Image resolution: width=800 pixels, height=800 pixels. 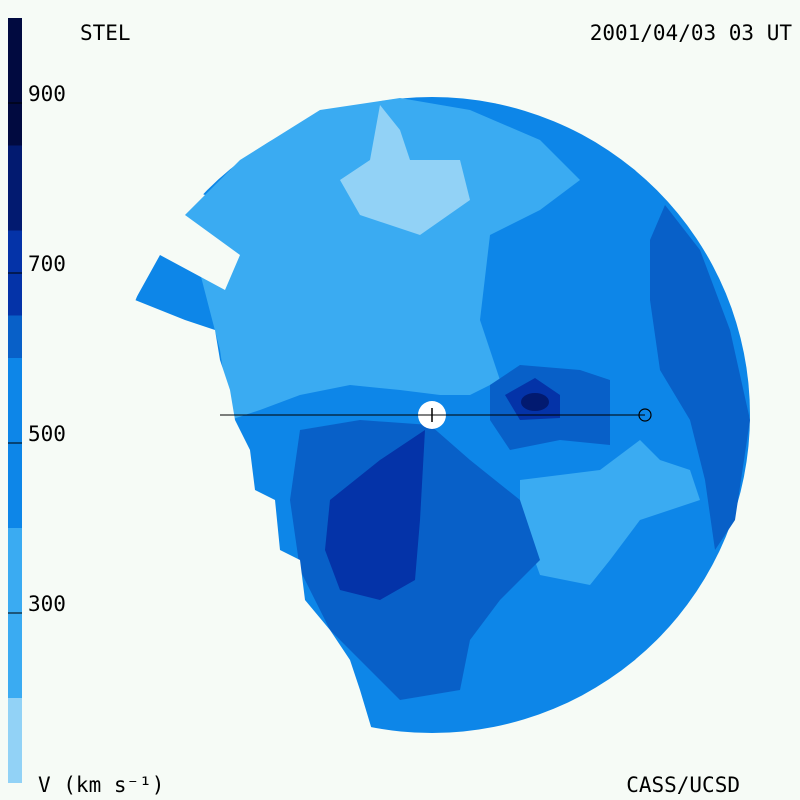 What do you see at coordinates (691, 33) in the screenshot?
I see `date-label: 2001/04/03 03 UT` at bounding box center [691, 33].